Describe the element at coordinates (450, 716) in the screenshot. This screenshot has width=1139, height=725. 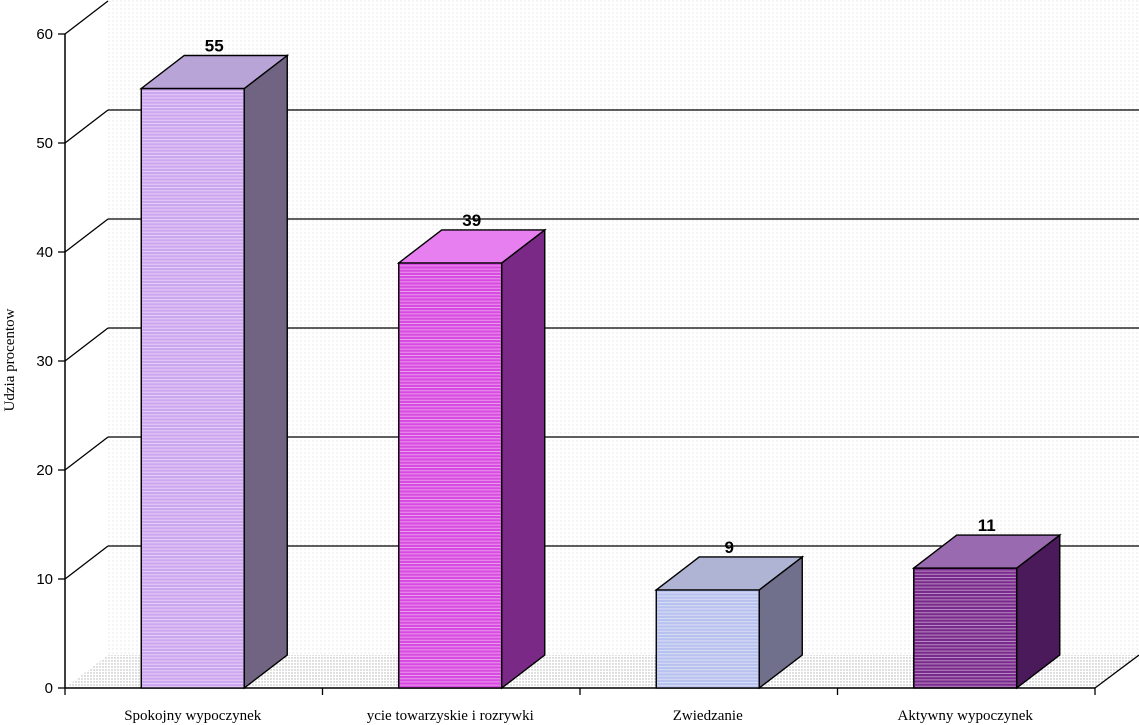
I see `x-tick-label: ycie towarzyskie i rozrywki` at that location.